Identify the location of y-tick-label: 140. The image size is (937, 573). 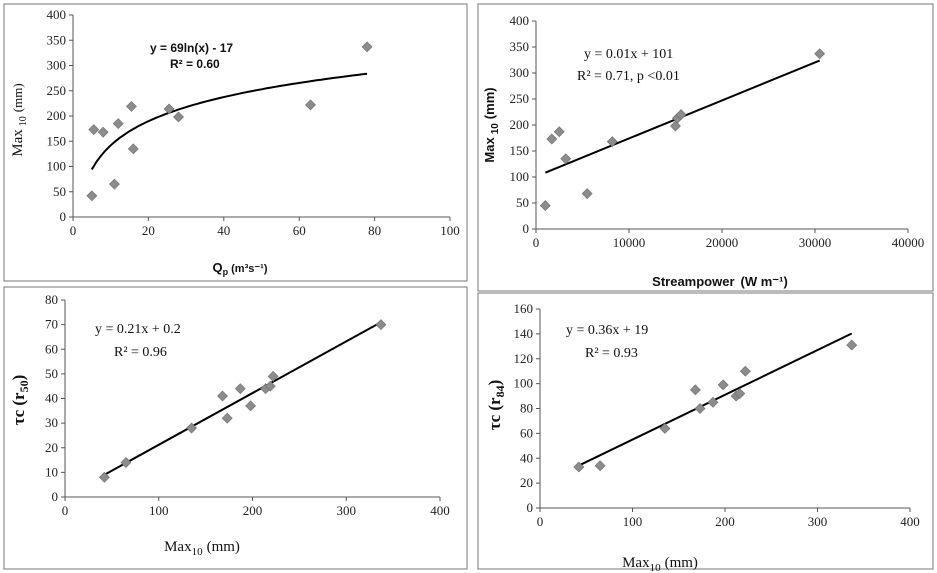
(524, 333).